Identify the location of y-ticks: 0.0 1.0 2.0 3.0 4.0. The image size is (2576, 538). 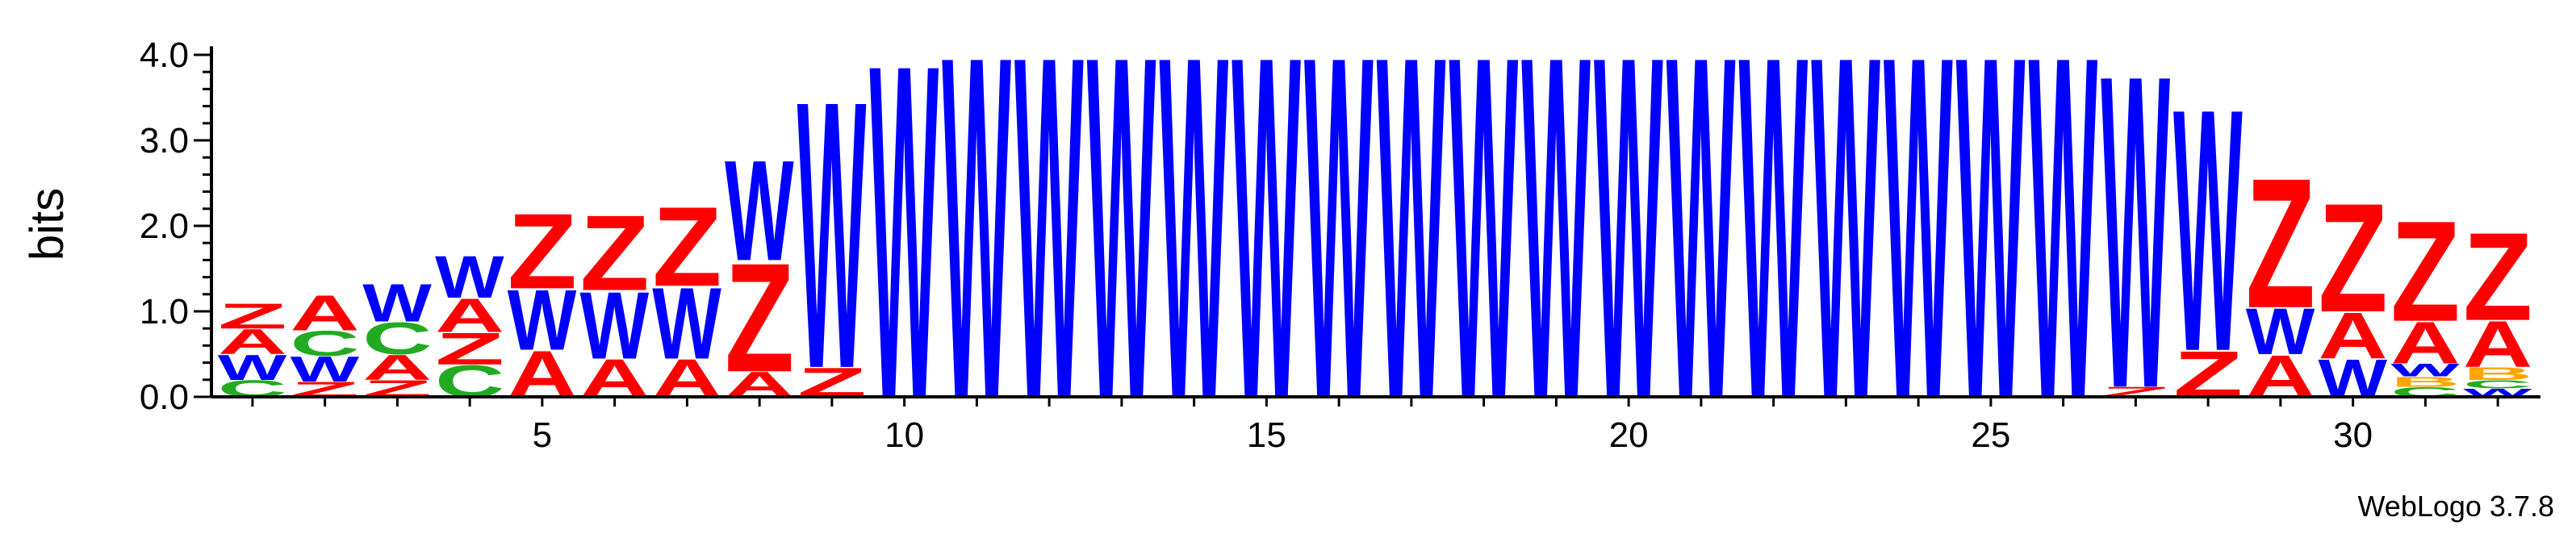
(175, 226).